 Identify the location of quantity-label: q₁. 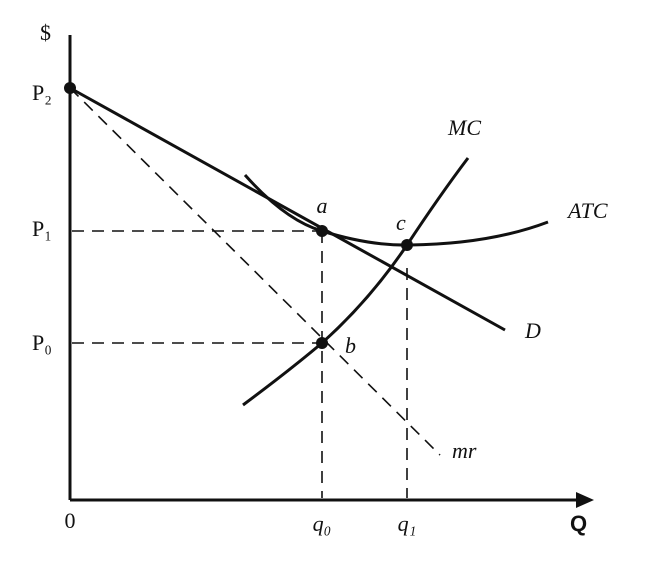
(407, 523).